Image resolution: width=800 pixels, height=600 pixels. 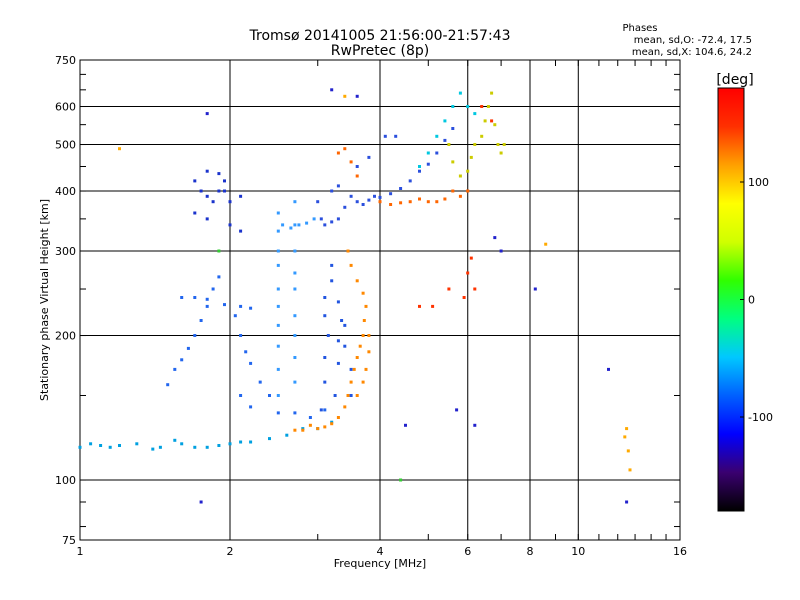 I want to click on x-tick-labels: 1 2 4 6 8 10 16, so click(x=382, y=551).